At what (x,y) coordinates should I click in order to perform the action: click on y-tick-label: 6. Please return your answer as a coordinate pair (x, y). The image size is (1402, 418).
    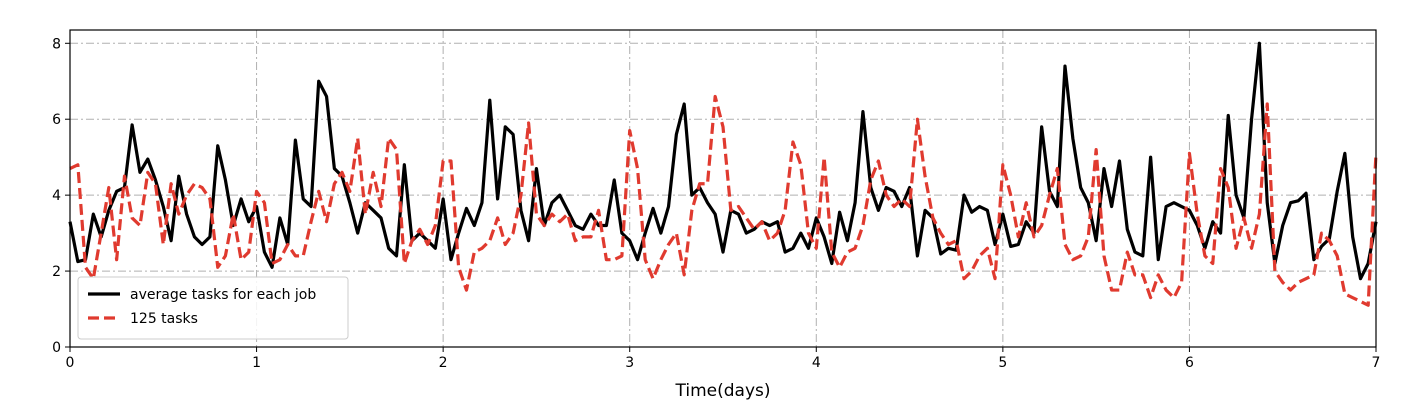
    Looking at the image, I should click on (56, 120).